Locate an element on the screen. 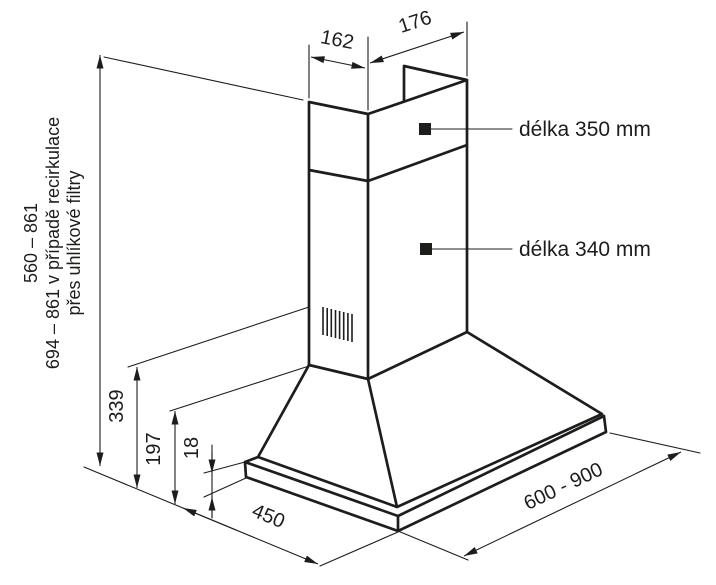 This screenshot has height=585, width=716. hood-body-outline is located at coordinates (430, 419).